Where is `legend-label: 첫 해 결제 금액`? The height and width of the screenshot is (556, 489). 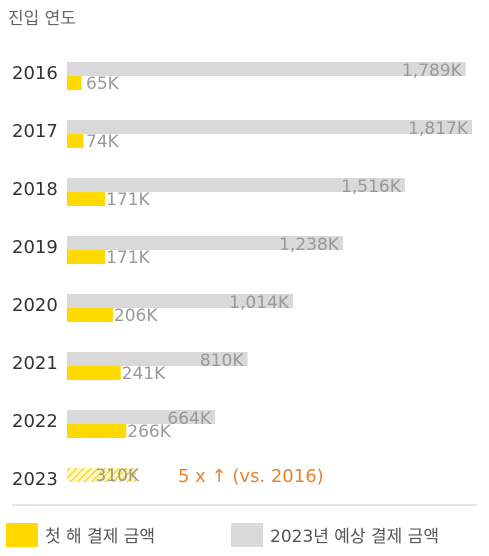
legend-label: 첫 해 결제 금액 is located at coordinates (100, 537).